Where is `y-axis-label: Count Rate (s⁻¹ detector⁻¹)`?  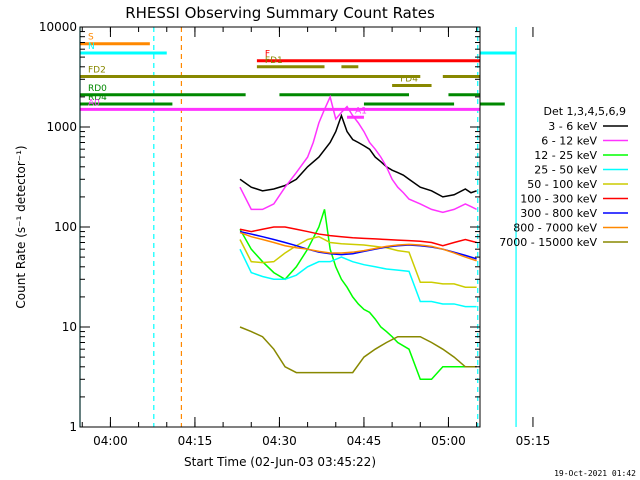 y-axis-label: Count Rate (s⁻¹ detector⁻¹) is located at coordinates (21, 226).